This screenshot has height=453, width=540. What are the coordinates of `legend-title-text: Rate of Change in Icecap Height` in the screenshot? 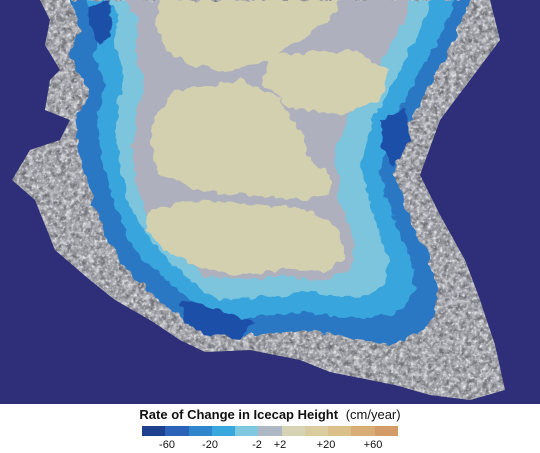 It's located at (239, 414).